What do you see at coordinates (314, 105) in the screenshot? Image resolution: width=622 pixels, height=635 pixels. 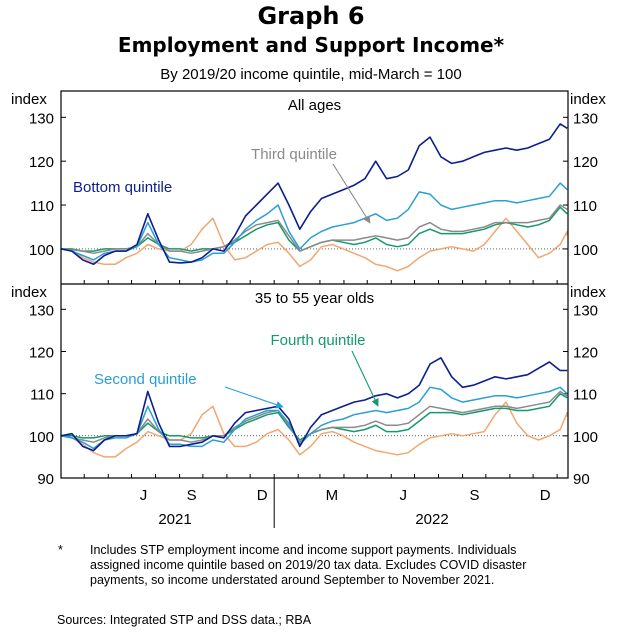 I see `panel-title-all-ages: All ages` at bounding box center [314, 105].